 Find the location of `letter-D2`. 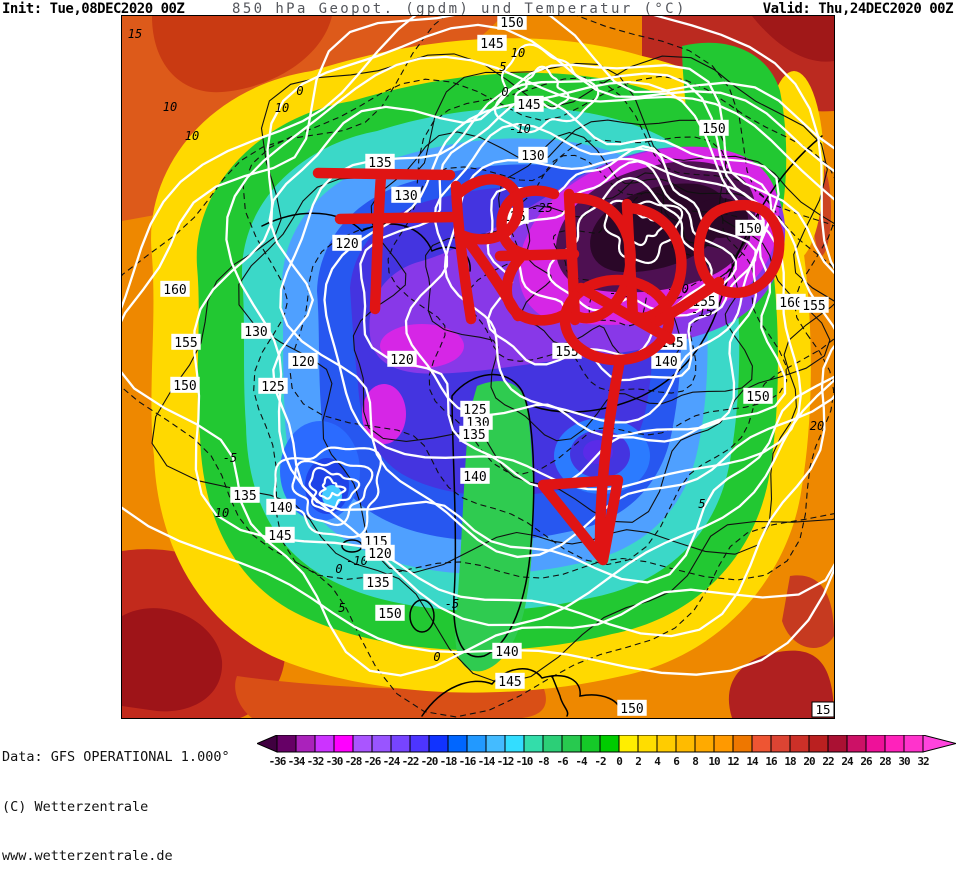

letter-D2 is located at coordinates (654, 261).